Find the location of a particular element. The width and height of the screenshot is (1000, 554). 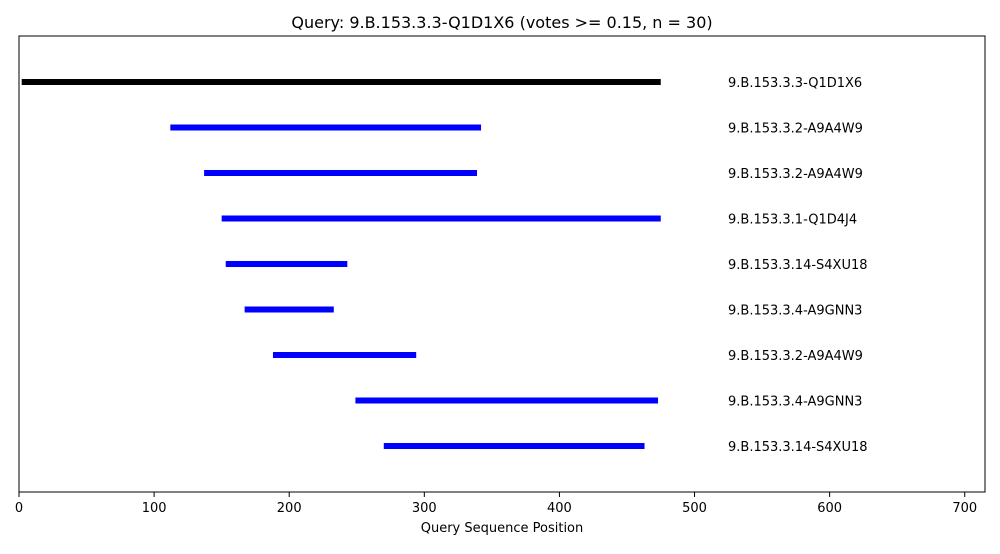

query-label: 9.B.153.3.3-Q1D1X6 is located at coordinates (795, 83).